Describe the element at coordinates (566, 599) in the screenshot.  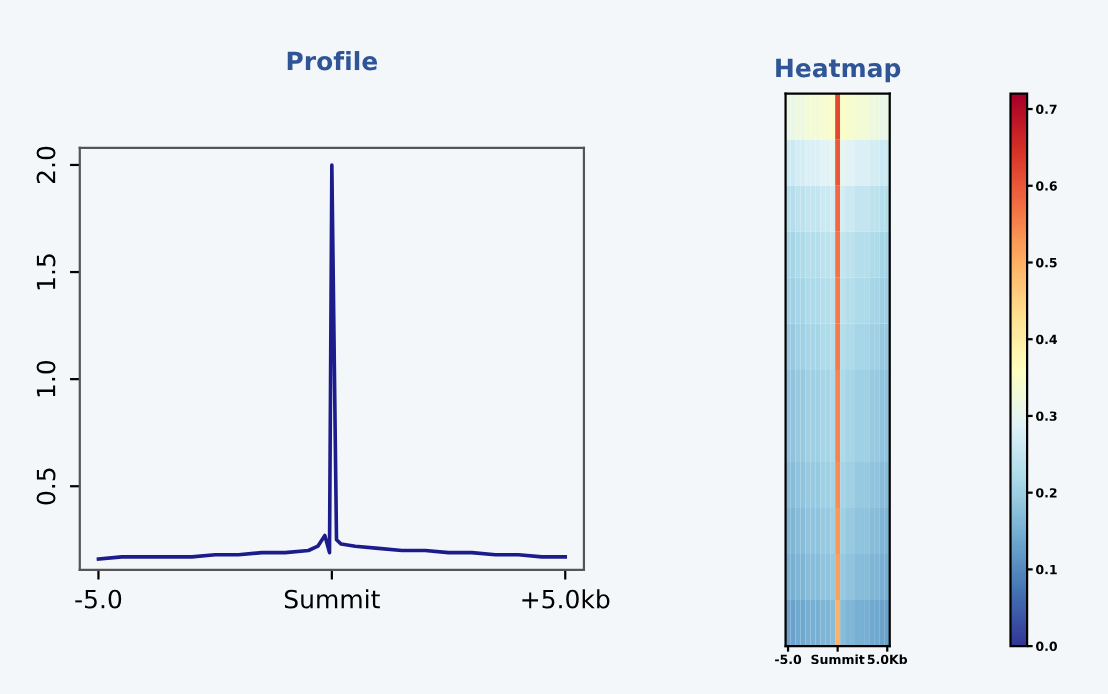
I see `x-tick-label: +5.0kb` at that location.